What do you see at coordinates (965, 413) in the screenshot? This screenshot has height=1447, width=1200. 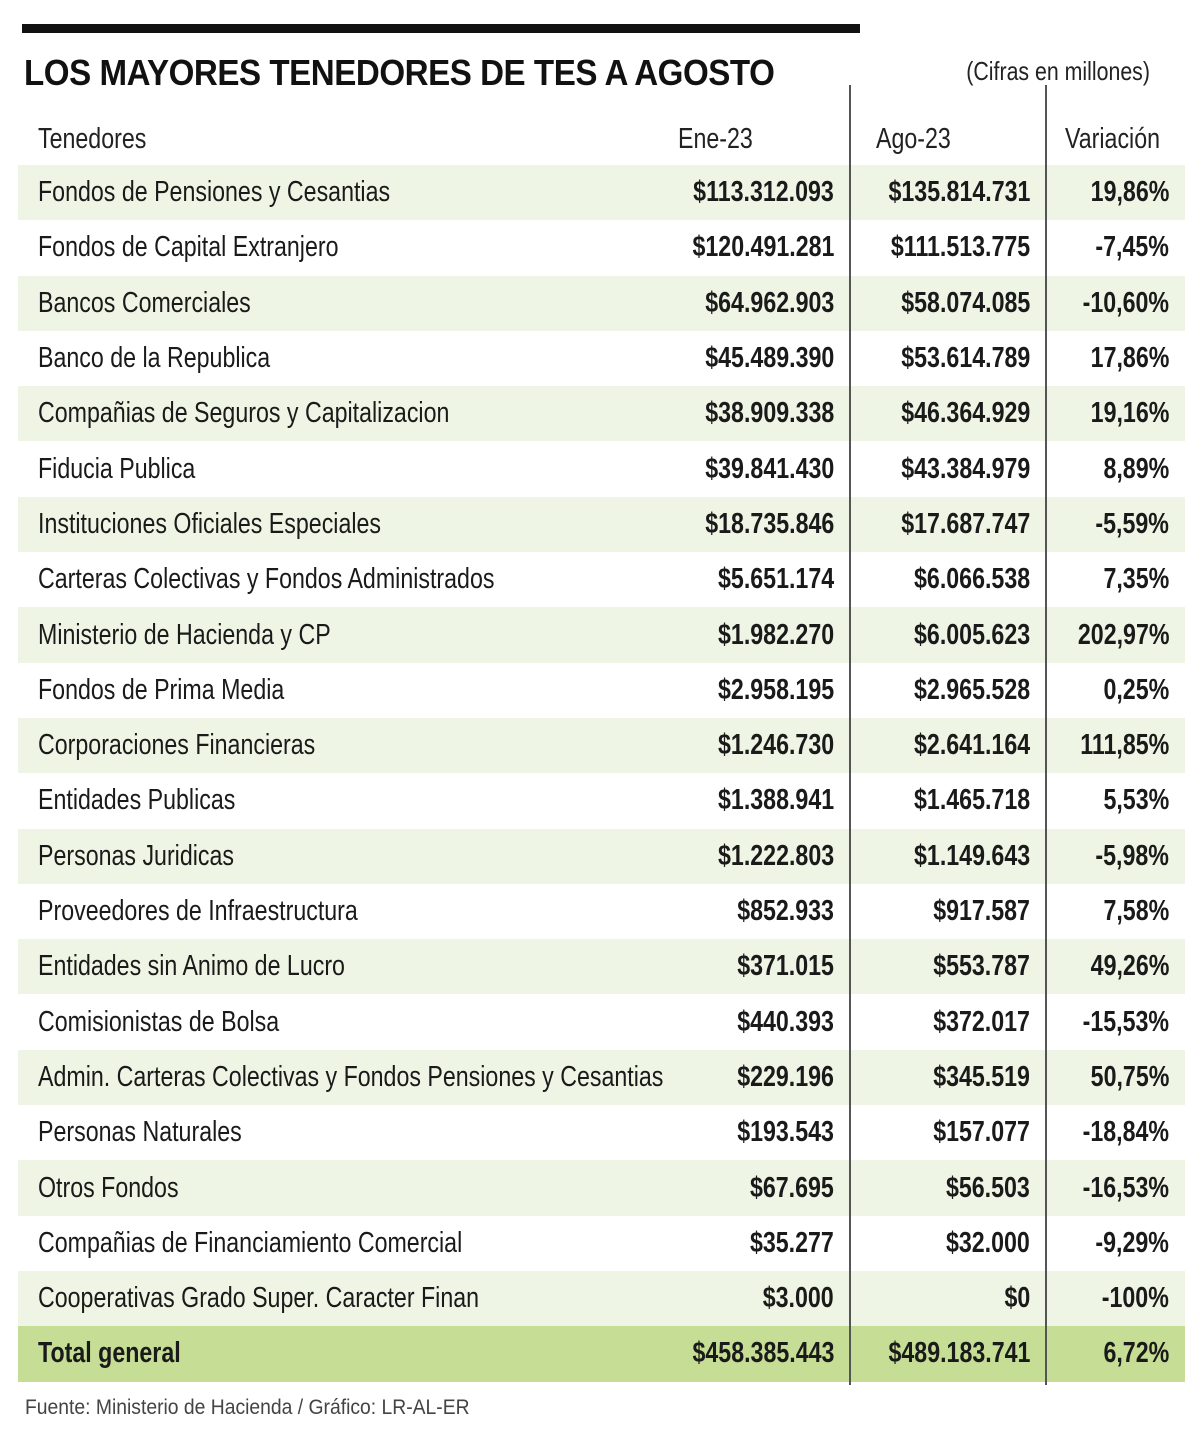 I see `value-ago-23: $46.364.929` at bounding box center [965, 413].